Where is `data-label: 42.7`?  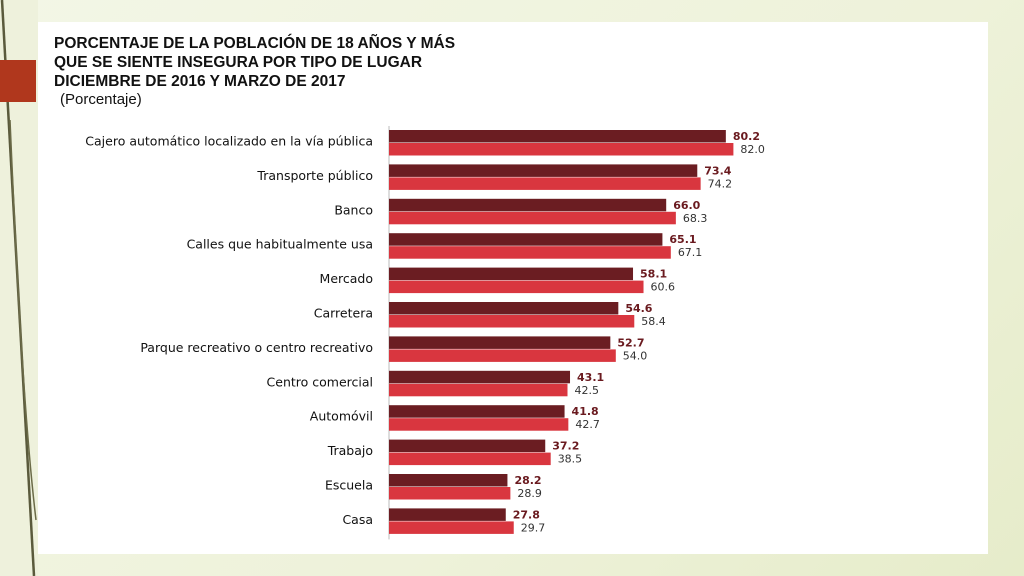 data-label: 42.7 is located at coordinates (587, 424).